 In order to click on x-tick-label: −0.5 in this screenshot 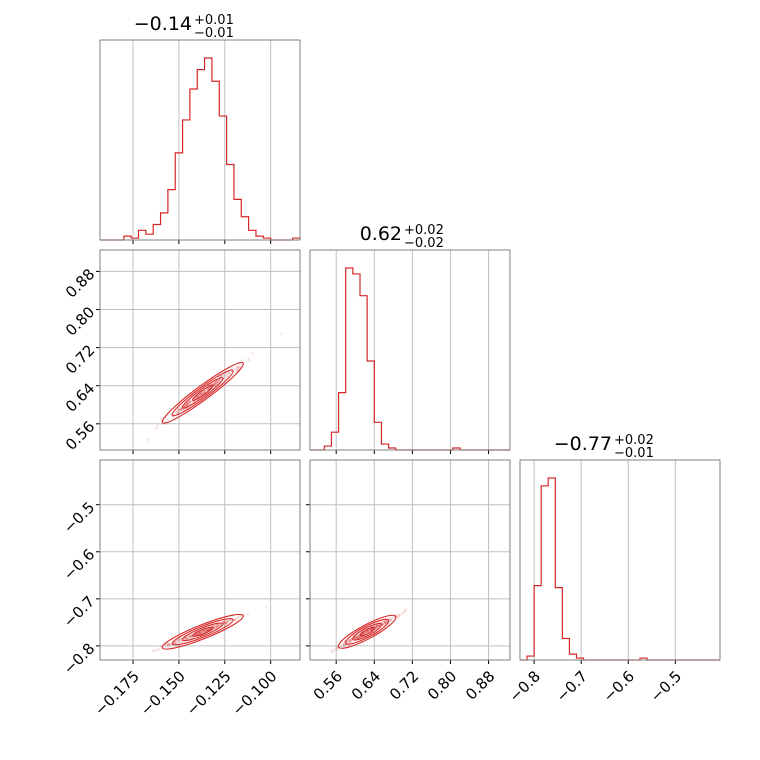, I will do `click(666, 686)`.